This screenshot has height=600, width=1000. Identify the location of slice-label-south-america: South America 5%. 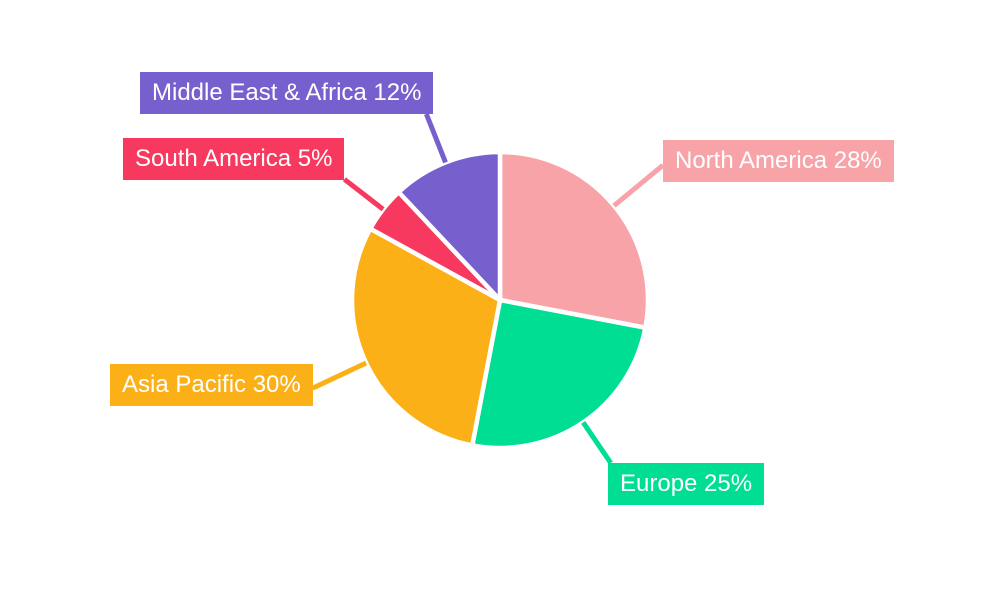
(234, 159).